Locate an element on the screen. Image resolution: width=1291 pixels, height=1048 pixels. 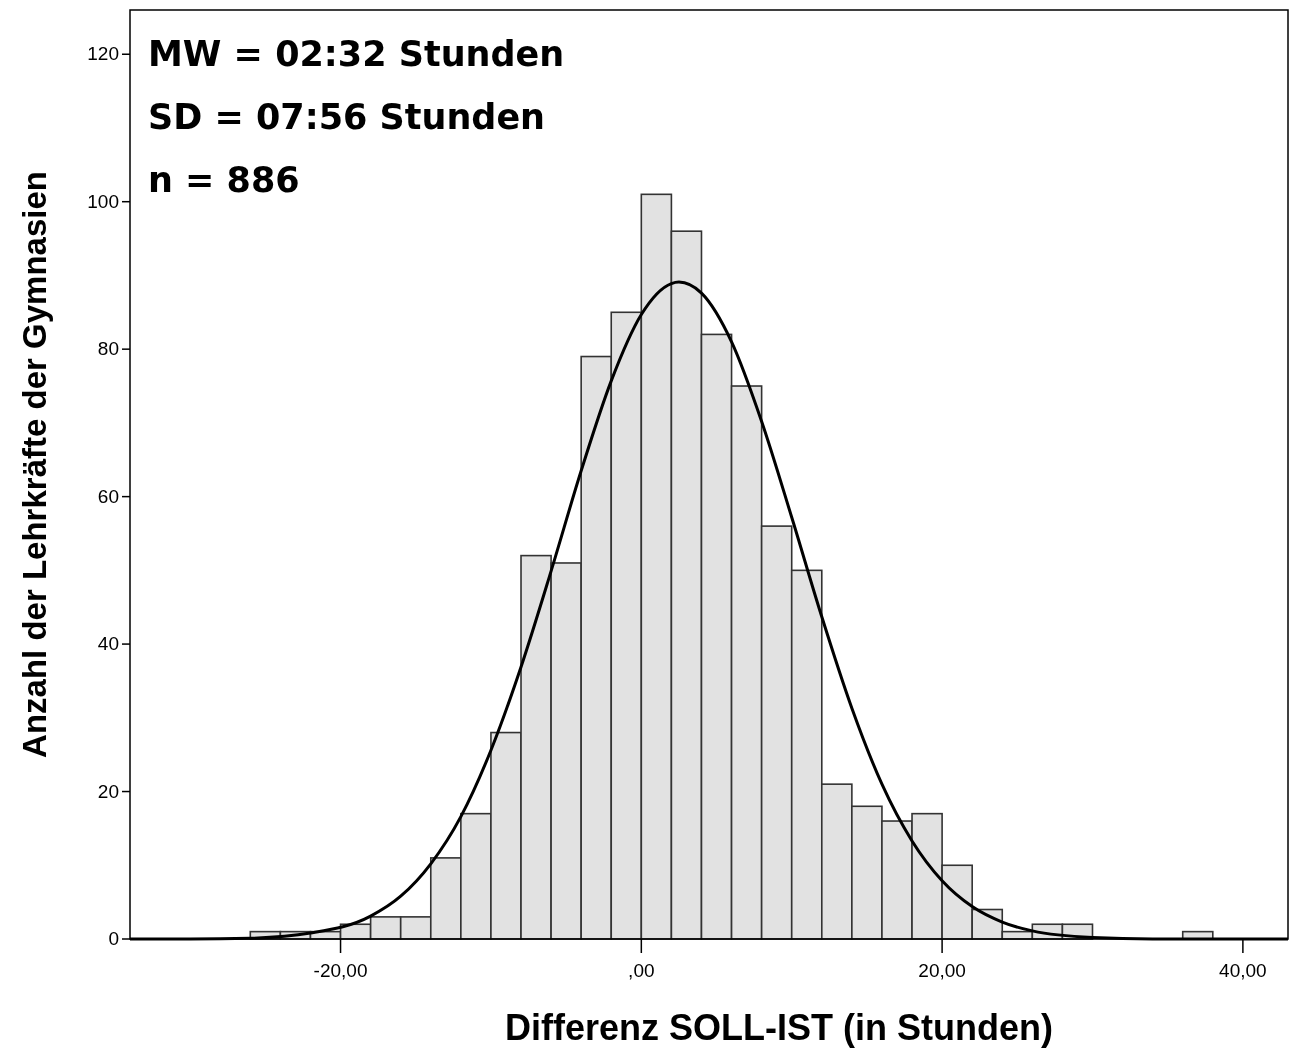
x-tick-label: -20,00 is located at coordinates (340, 970).